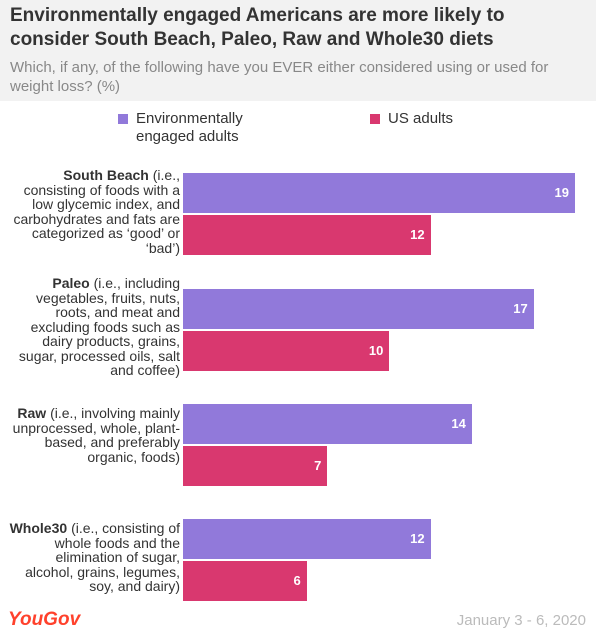 Image resolution: width=596 pixels, height=632 pixels. Describe the element at coordinates (44, 619) in the screenshot. I see `source-logo: YouGov` at that location.